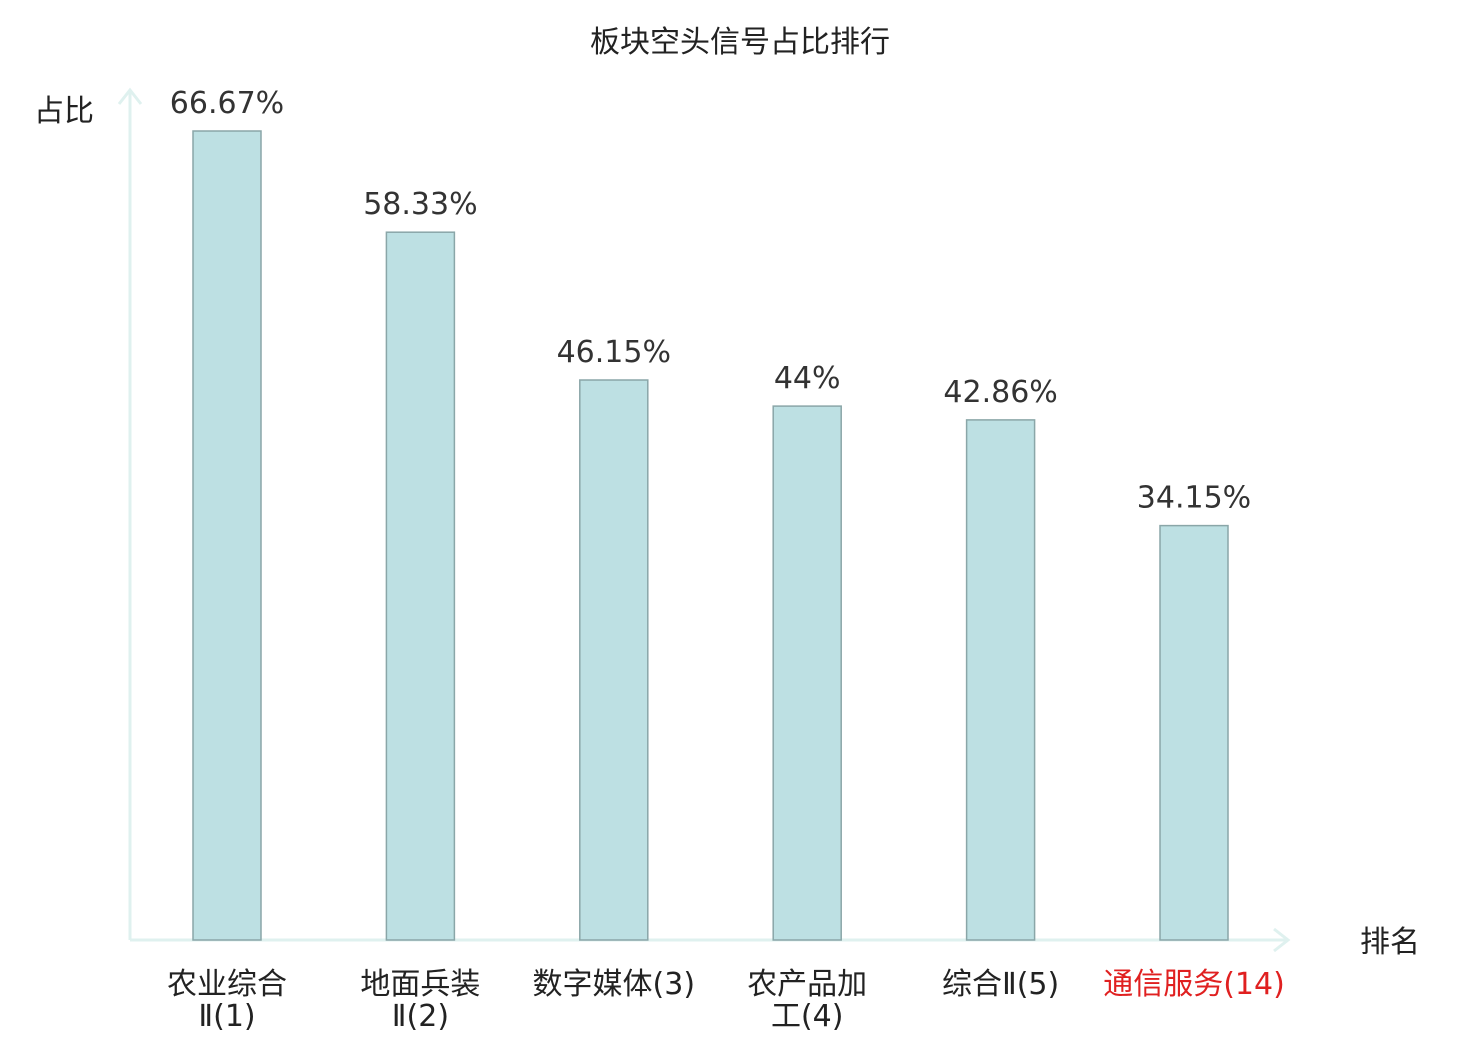 The height and width of the screenshot is (1040, 1480). Describe the element at coordinates (807, 378) in the screenshot. I see `value-label-4: 44%` at that location.